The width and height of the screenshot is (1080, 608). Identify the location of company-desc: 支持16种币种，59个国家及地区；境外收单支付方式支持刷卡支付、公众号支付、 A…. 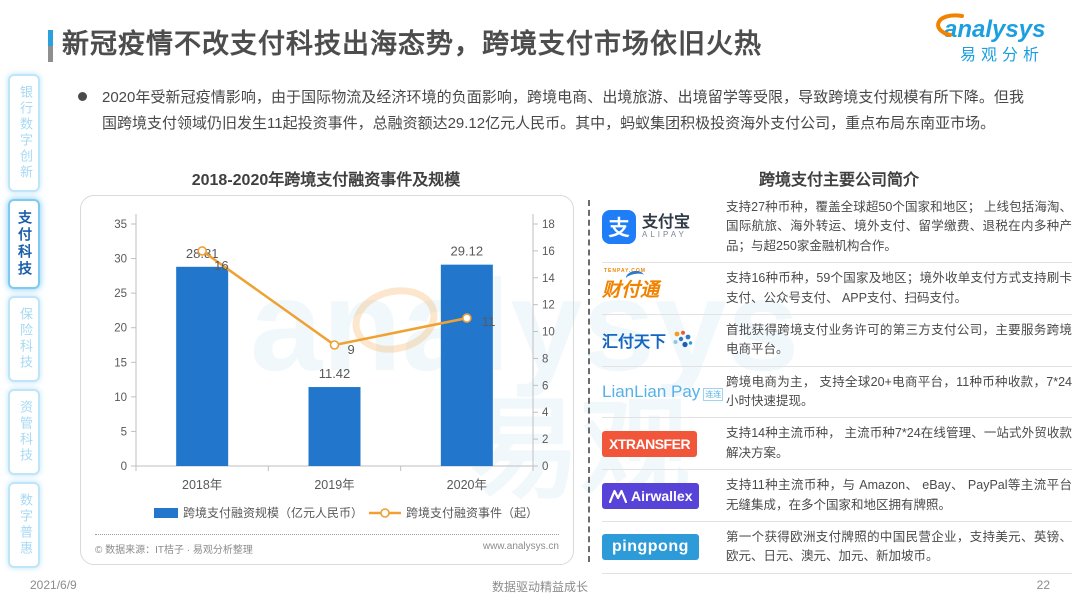
(899, 288).